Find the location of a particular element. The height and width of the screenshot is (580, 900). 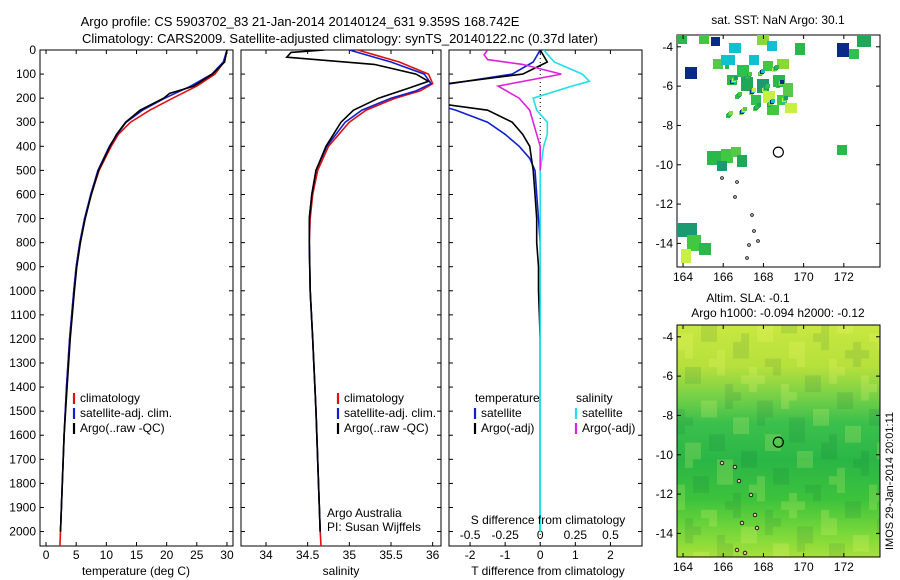

legend-label: salinity is located at coordinates (594, 398).